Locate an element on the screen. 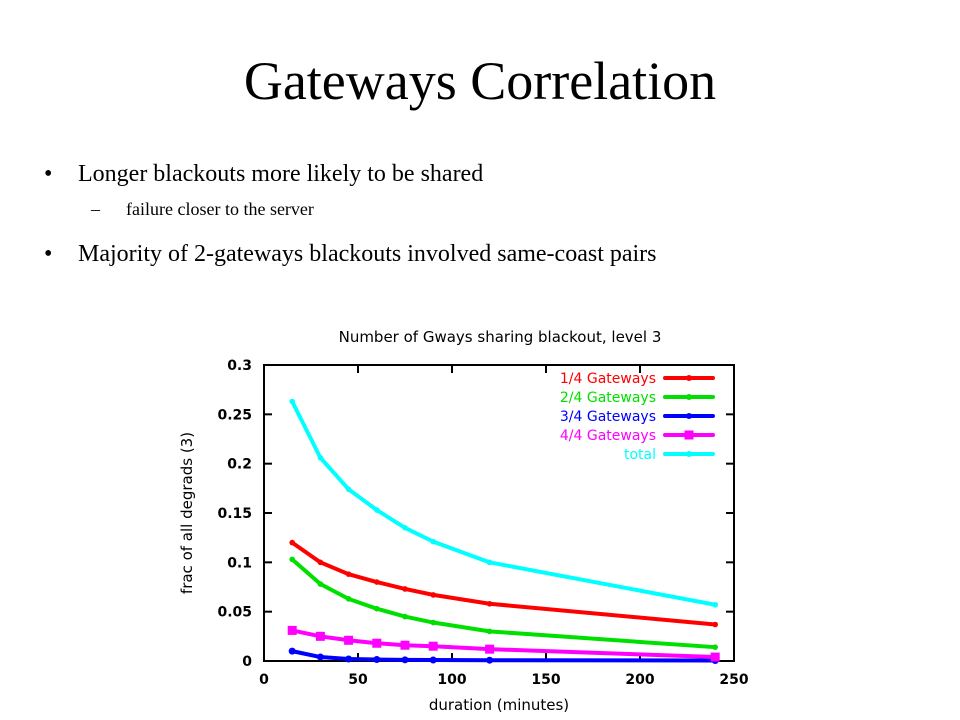  legend-label: 2/4 Gateways is located at coordinates (608, 398).